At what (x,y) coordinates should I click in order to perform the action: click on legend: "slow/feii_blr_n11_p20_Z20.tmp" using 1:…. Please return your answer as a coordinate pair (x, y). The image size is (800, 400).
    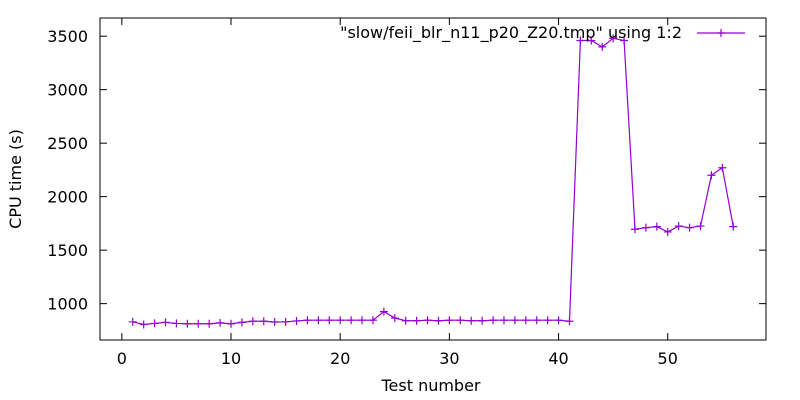
    Looking at the image, I should click on (542, 33).